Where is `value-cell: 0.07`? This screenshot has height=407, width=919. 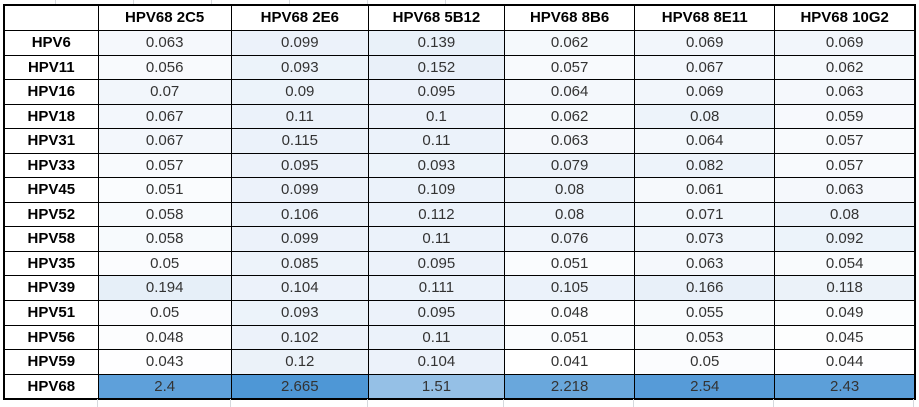 value-cell: 0.07 is located at coordinates (164, 92).